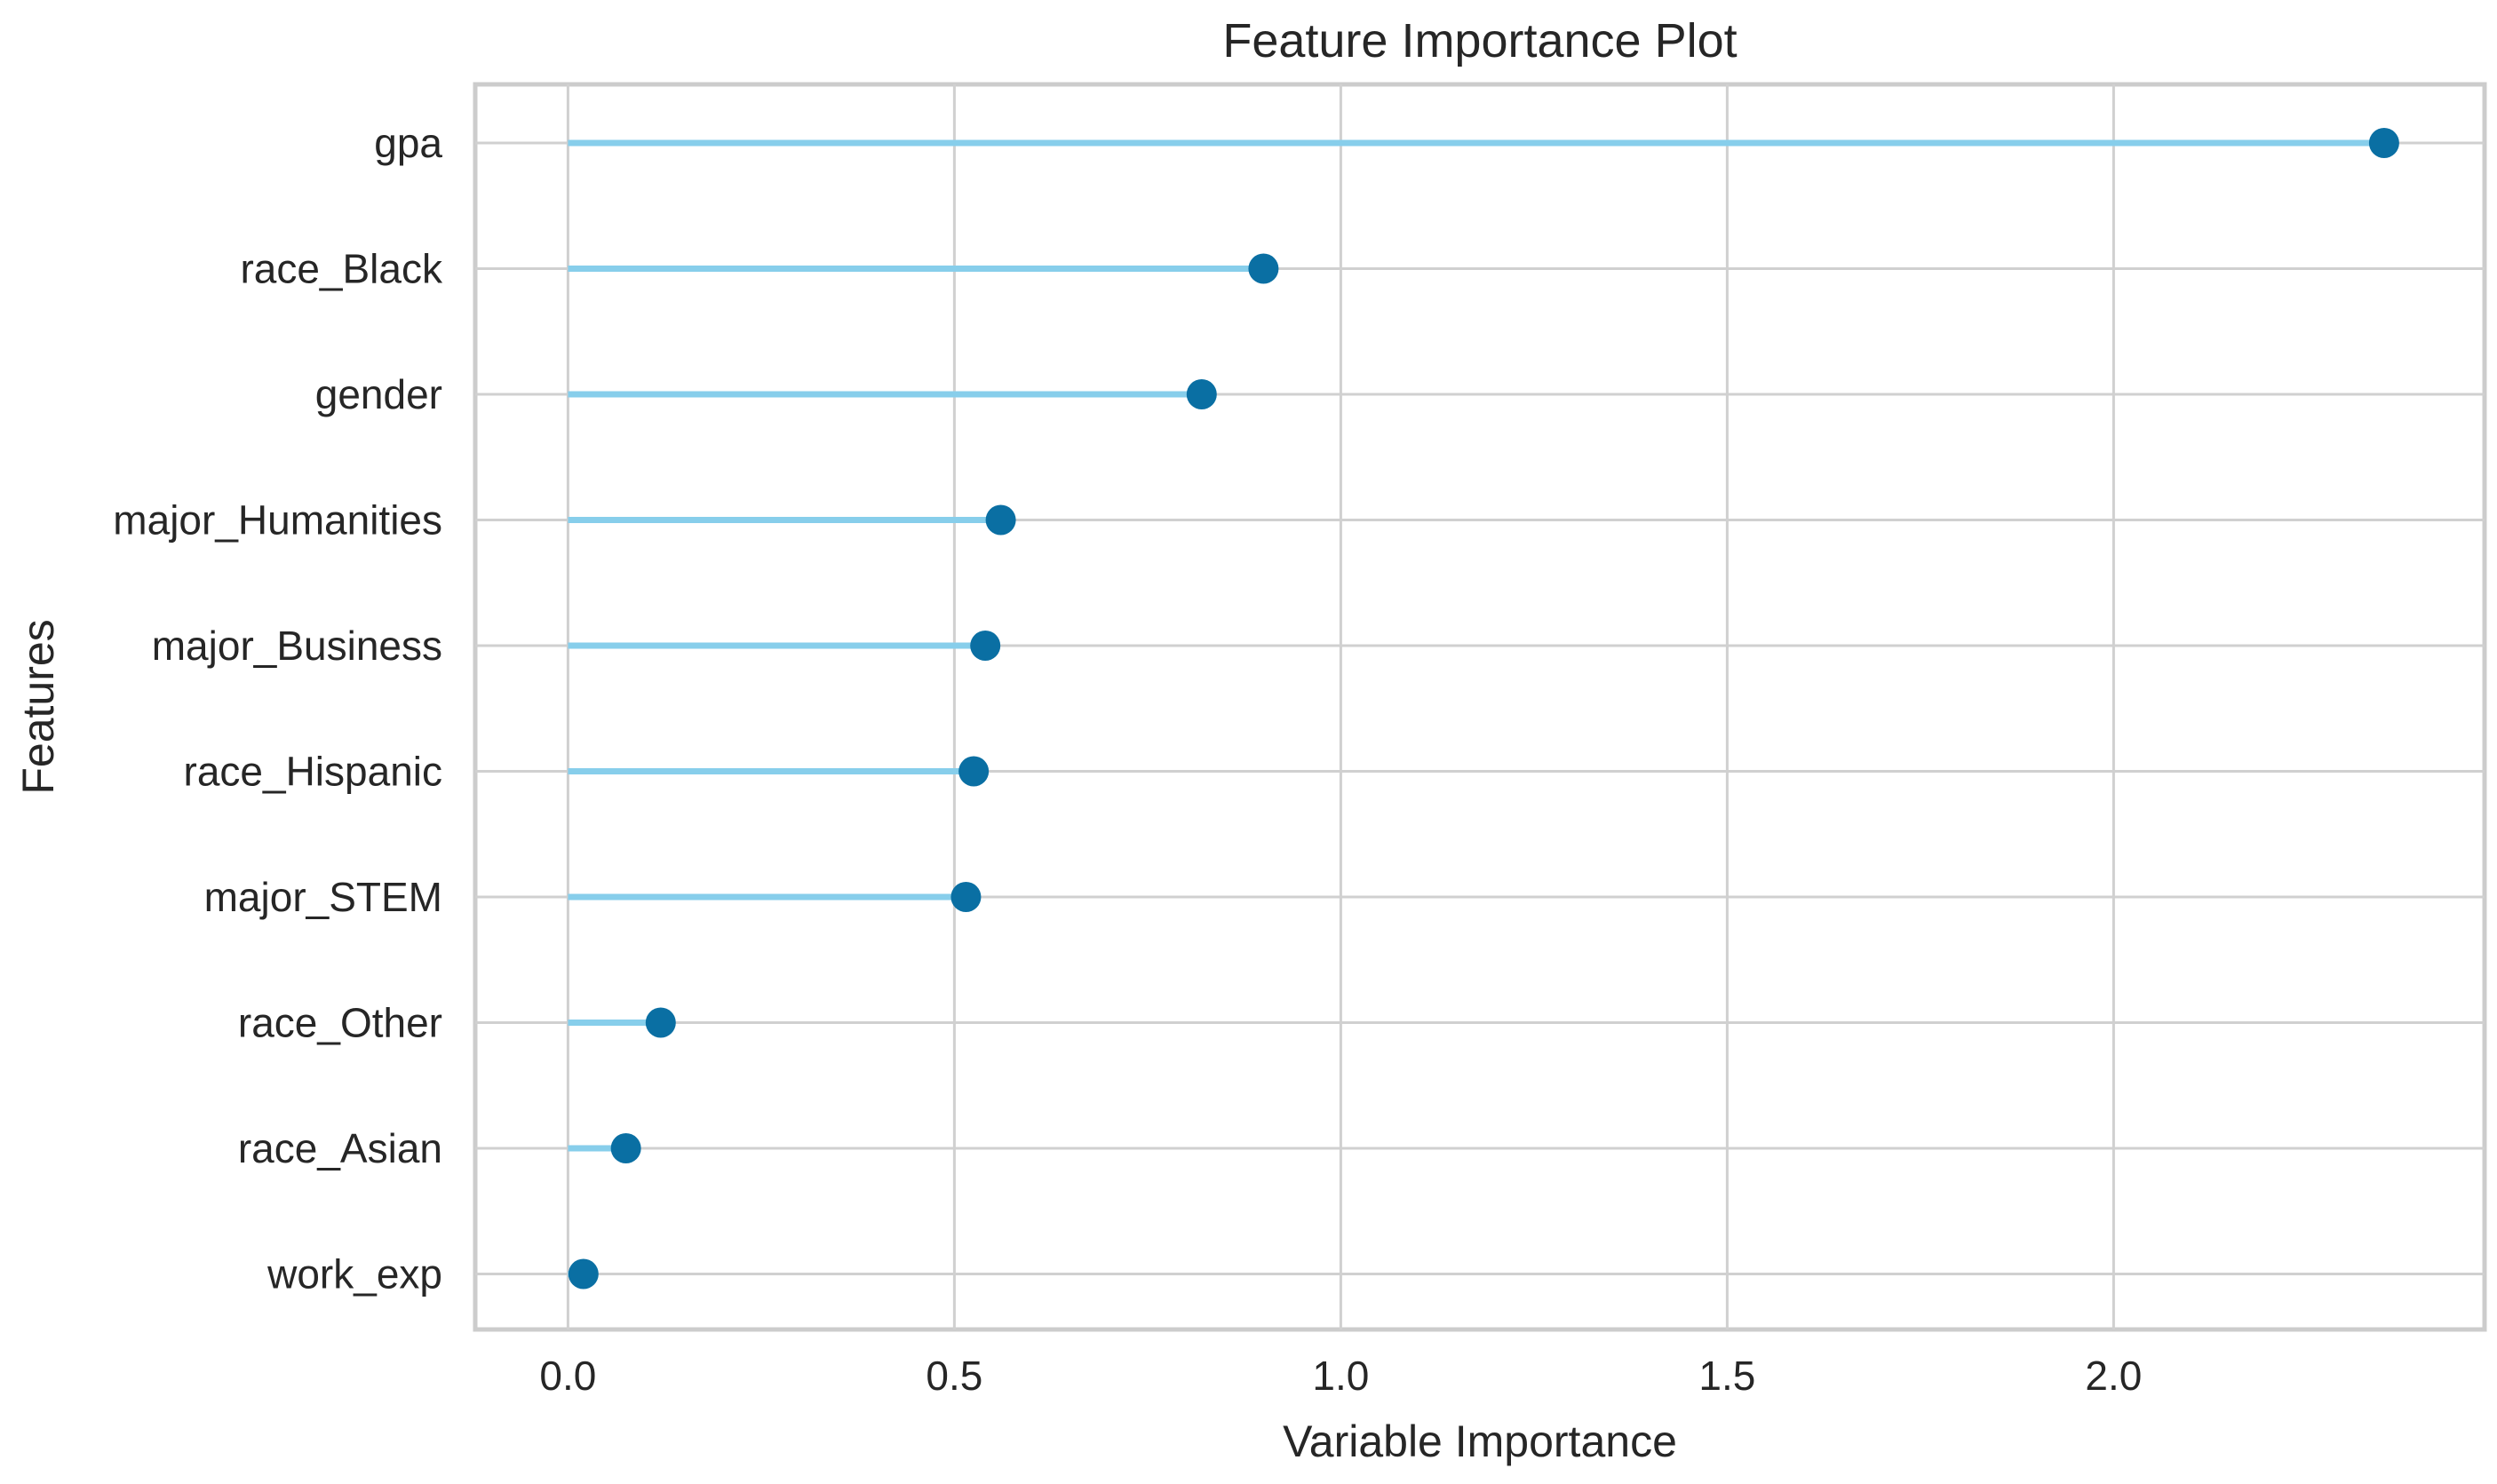 Image resolution: width=2497 pixels, height=1484 pixels. What do you see at coordinates (378, 394) in the screenshot?
I see `y-tick-label: gender` at bounding box center [378, 394].